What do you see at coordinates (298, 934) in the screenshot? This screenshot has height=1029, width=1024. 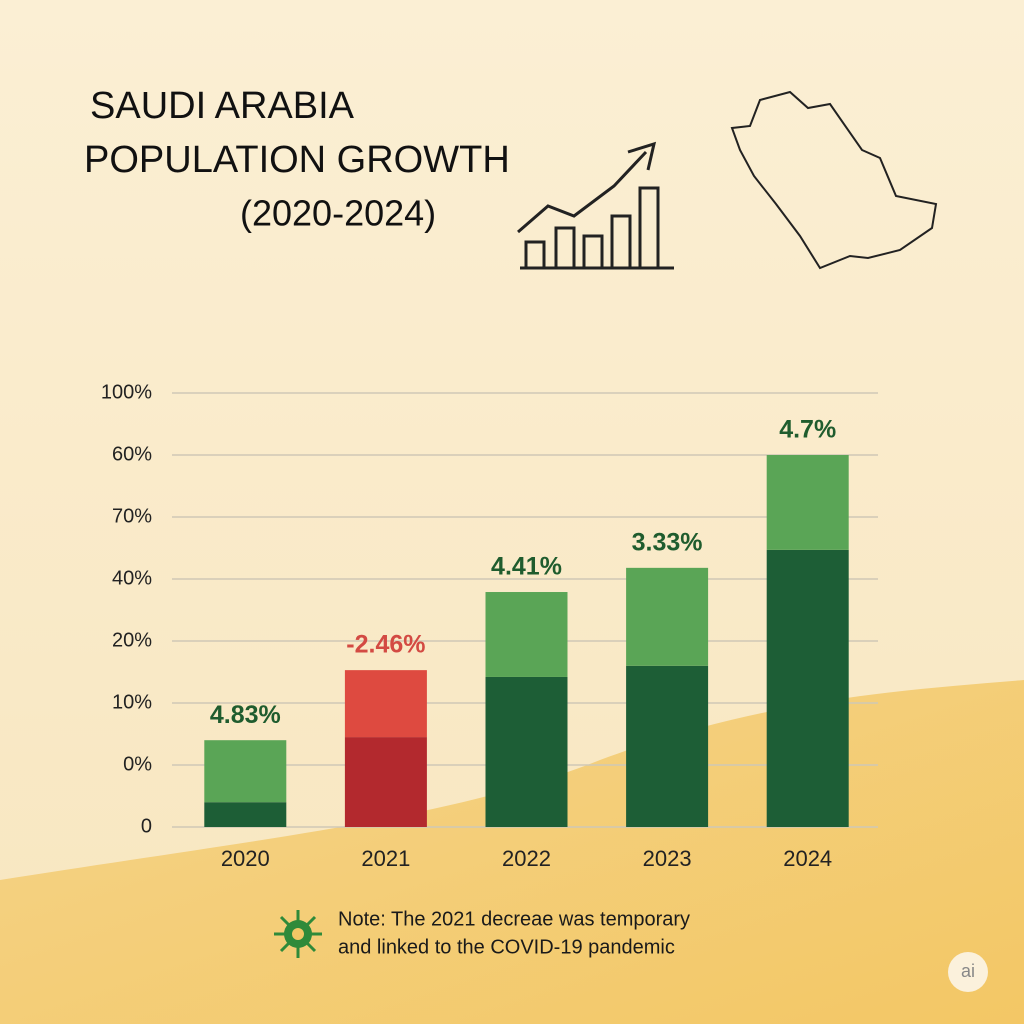 I see `virus-icon` at bounding box center [298, 934].